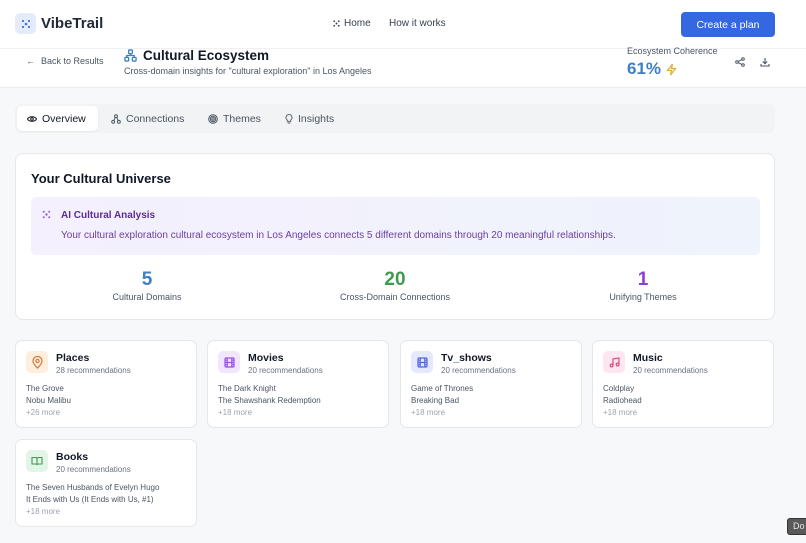 This screenshot has height=543, width=806. Describe the element at coordinates (466, 358) in the screenshot. I see `domain-name: Tv_shows` at that location.